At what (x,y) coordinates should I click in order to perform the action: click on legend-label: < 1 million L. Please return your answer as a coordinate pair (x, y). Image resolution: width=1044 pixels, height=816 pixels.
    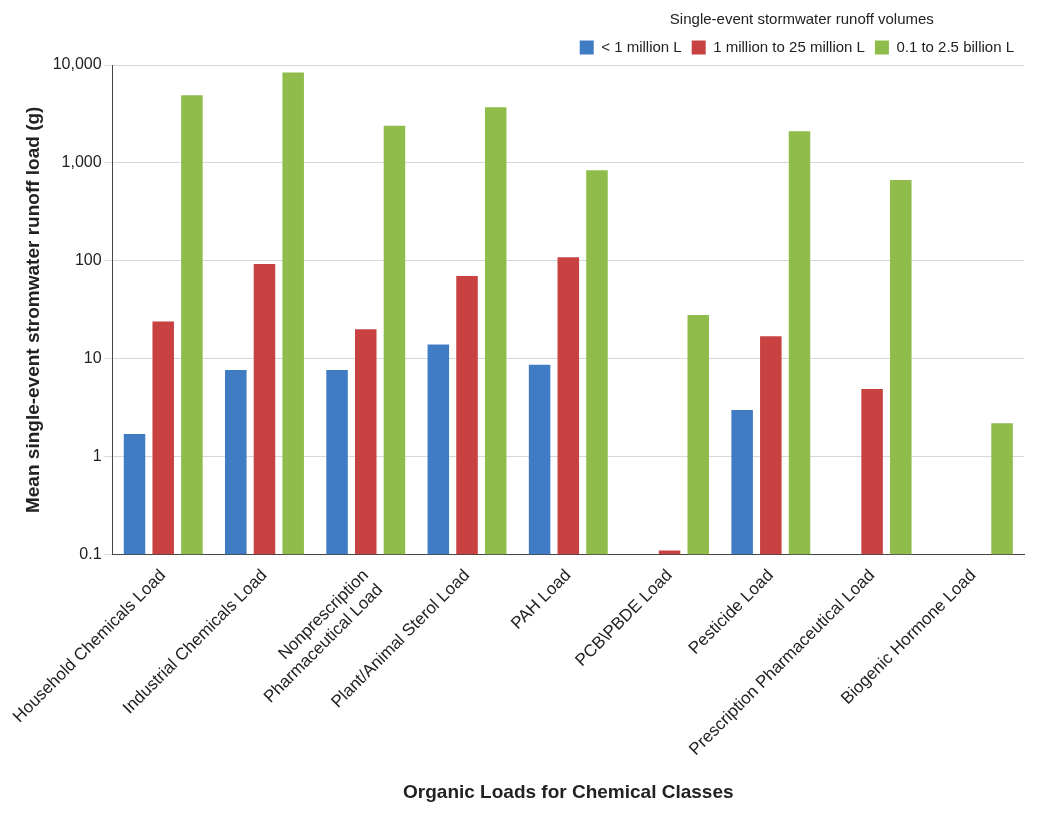
    Looking at the image, I should click on (641, 46).